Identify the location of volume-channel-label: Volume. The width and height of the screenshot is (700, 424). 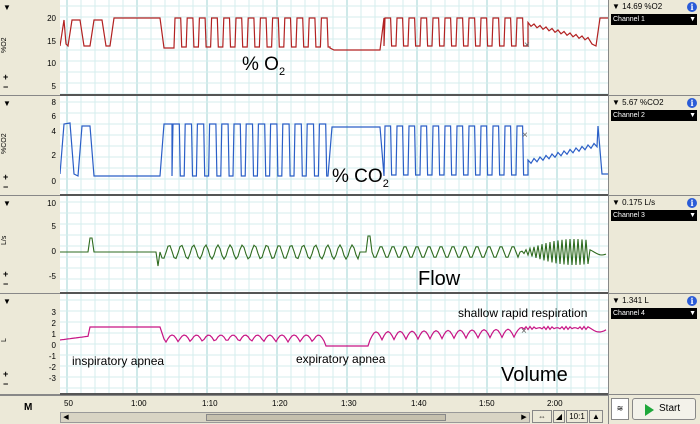
(534, 375).